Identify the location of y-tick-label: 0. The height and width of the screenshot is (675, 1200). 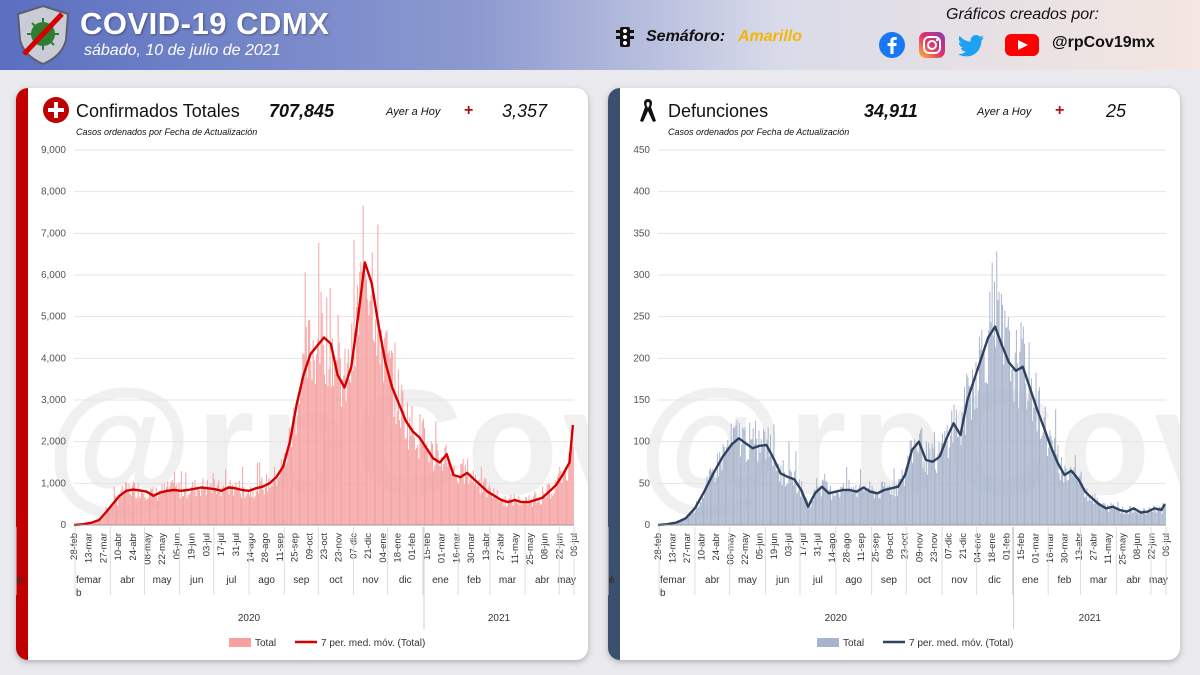
(647, 525).